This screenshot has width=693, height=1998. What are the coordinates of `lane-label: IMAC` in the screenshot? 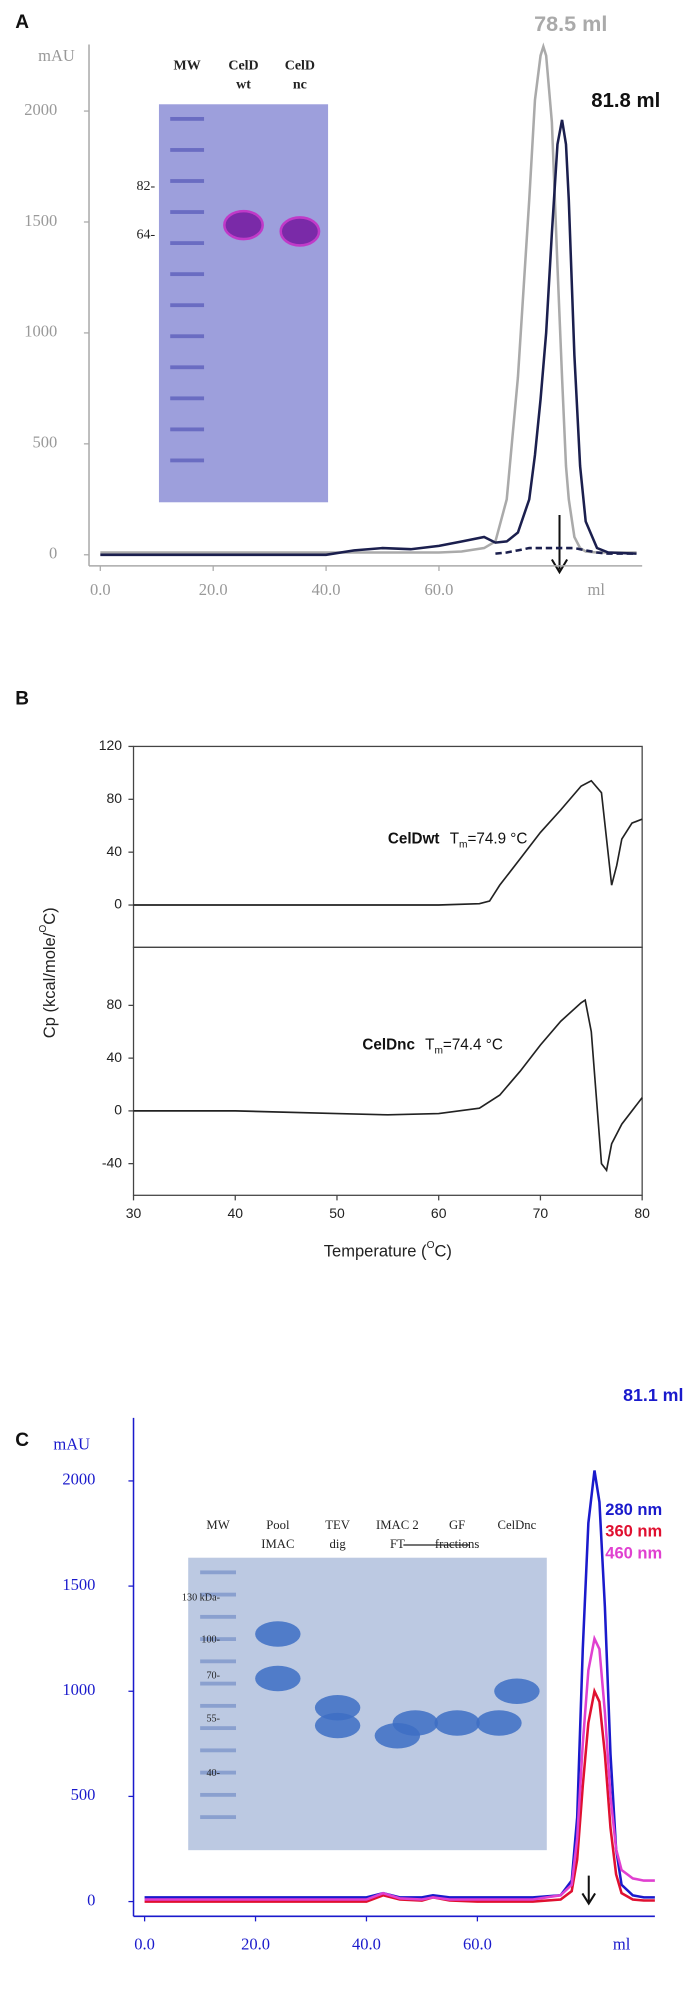 It's located at (277, 1544).